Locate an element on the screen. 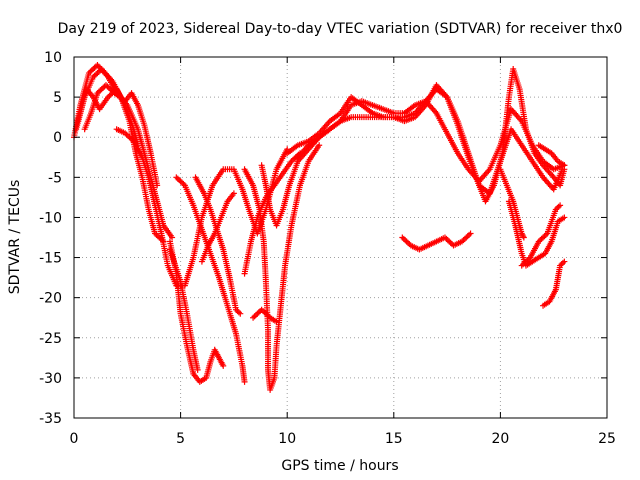 The image size is (640, 480). x-tick-label: 10 is located at coordinates (287, 439).